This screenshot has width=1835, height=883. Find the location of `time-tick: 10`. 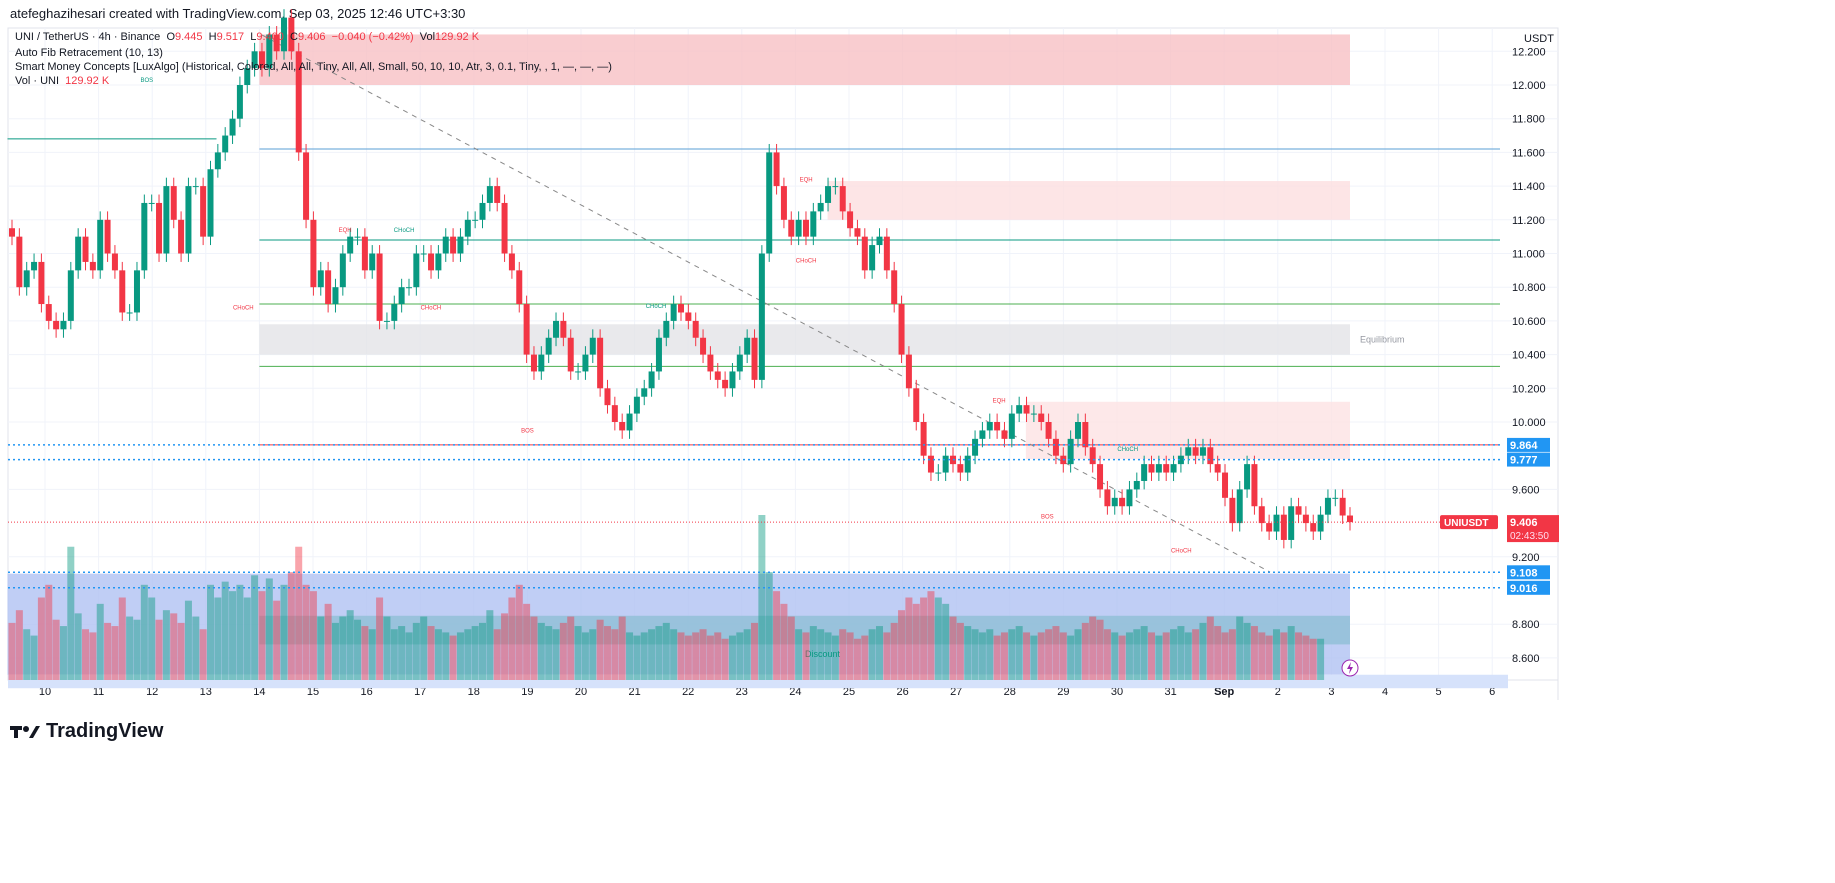

time-tick: 10 is located at coordinates (45, 692).